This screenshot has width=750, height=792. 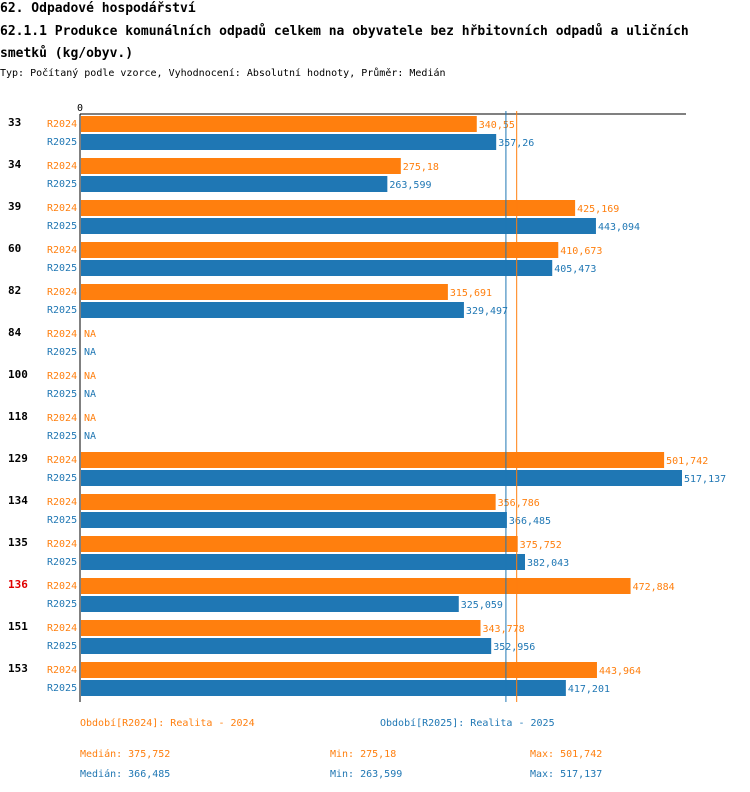 What do you see at coordinates (18, 668) in the screenshot?
I see `category-label-153: 153` at bounding box center [18, 668].